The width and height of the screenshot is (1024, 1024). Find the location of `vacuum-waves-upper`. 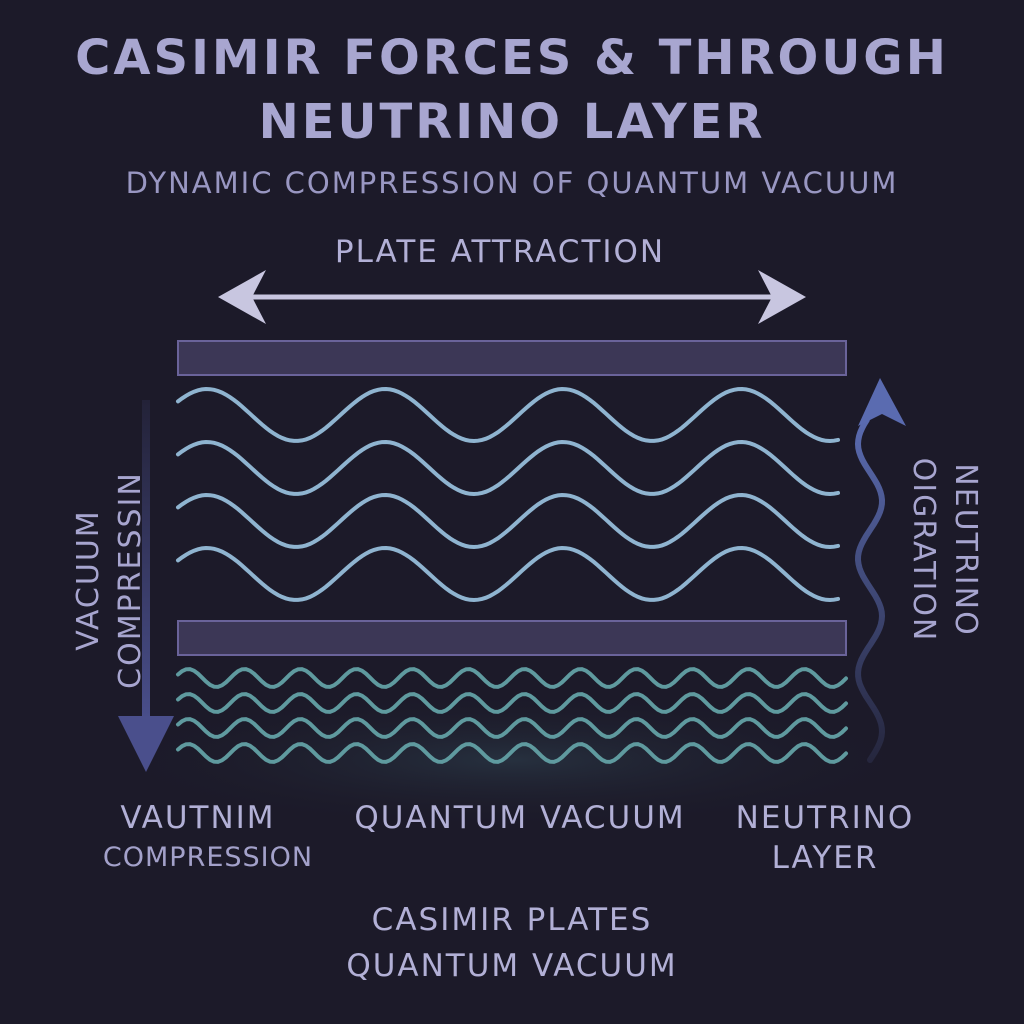

vacuum-waves-upper is located at coordinates (508, 494).